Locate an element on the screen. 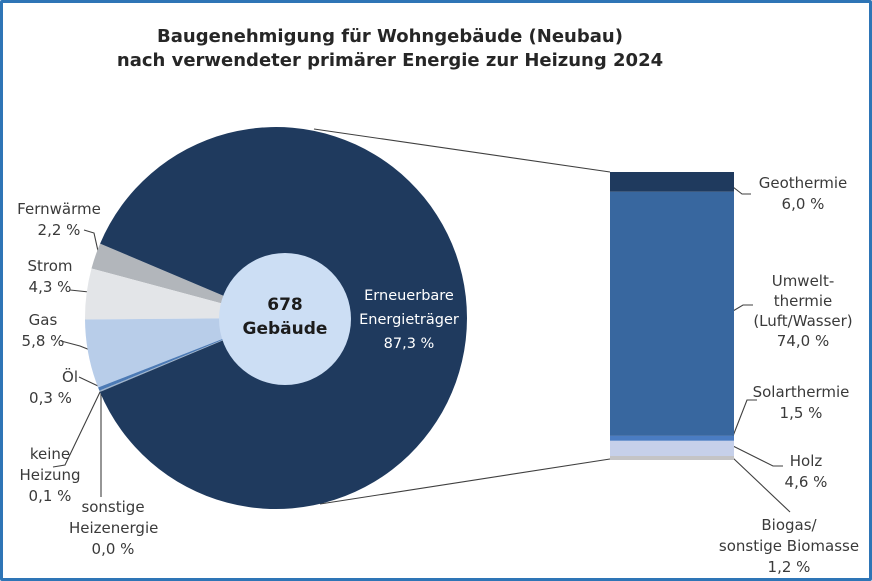 The image size is (872, 581). label-line: 1,2 % is located at coordinates (789, 567).